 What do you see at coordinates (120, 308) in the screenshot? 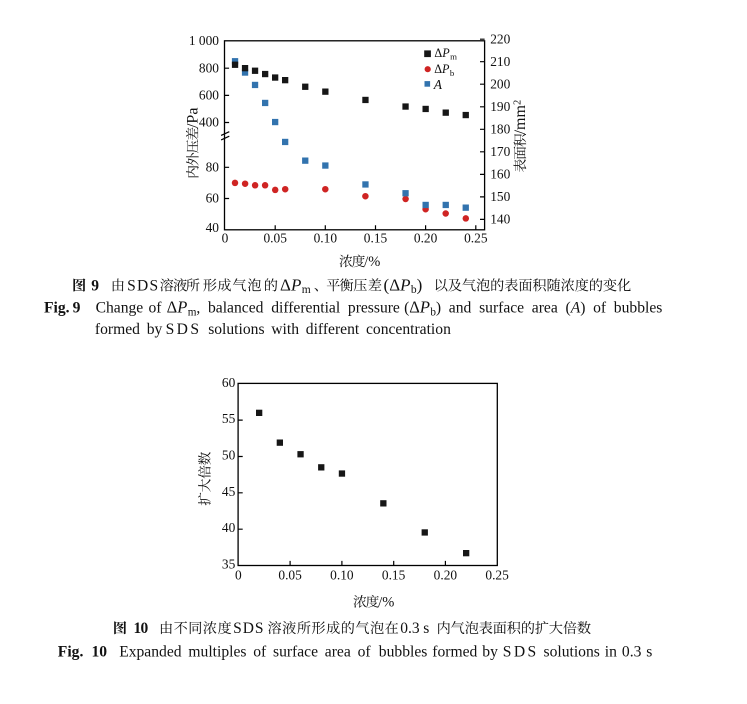
I see `svg-text: Change` at bounding box center [120, 308].